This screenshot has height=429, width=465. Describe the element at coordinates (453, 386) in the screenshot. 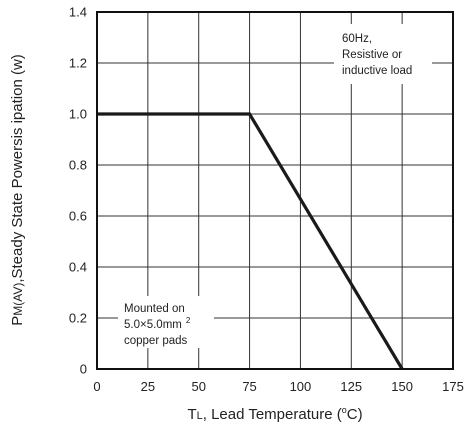

I see `x-tick-label: 175` at that location.